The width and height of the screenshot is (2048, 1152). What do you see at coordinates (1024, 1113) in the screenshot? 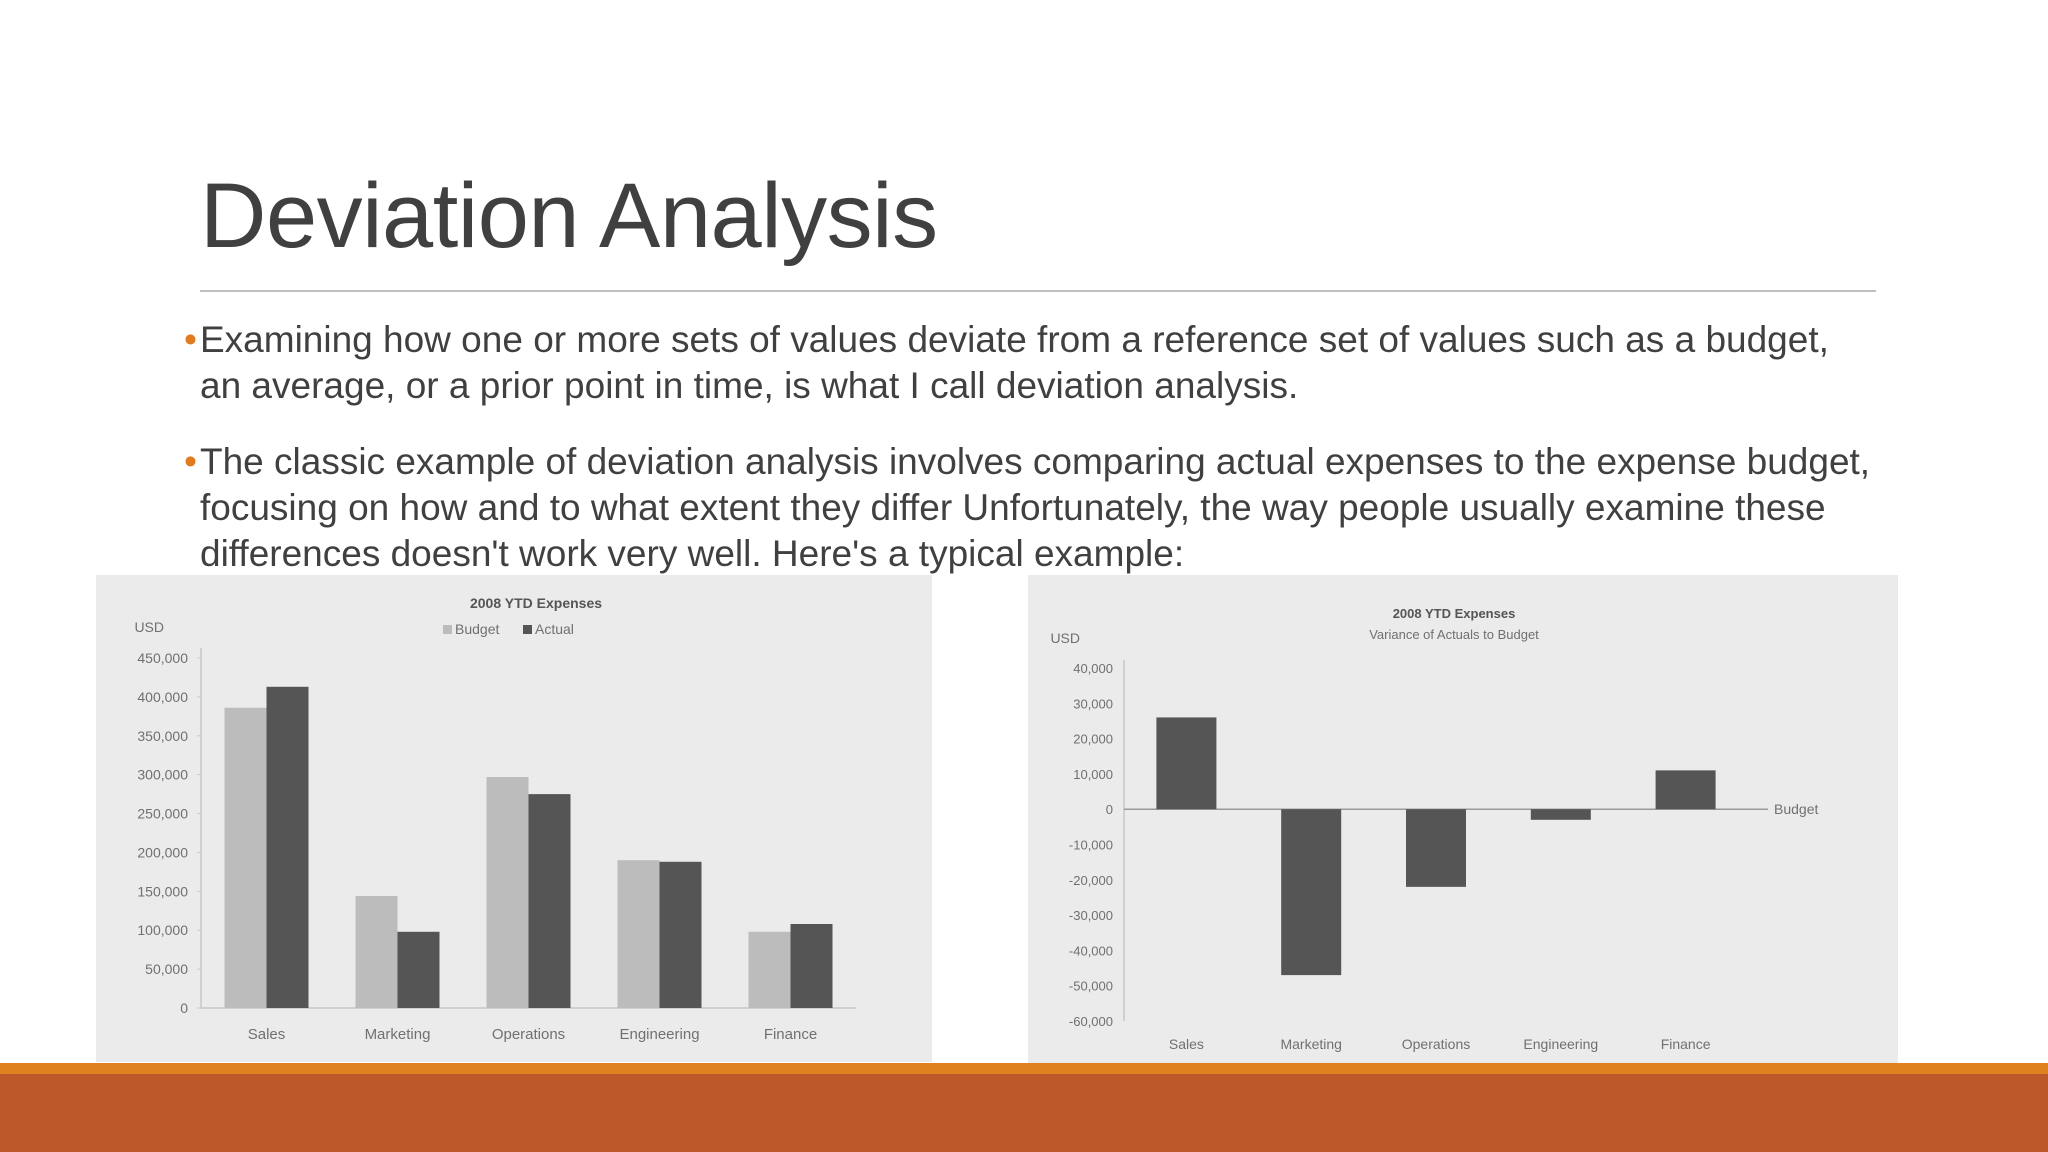
I see `footer-bar` at bounding box center [1024, 1113].